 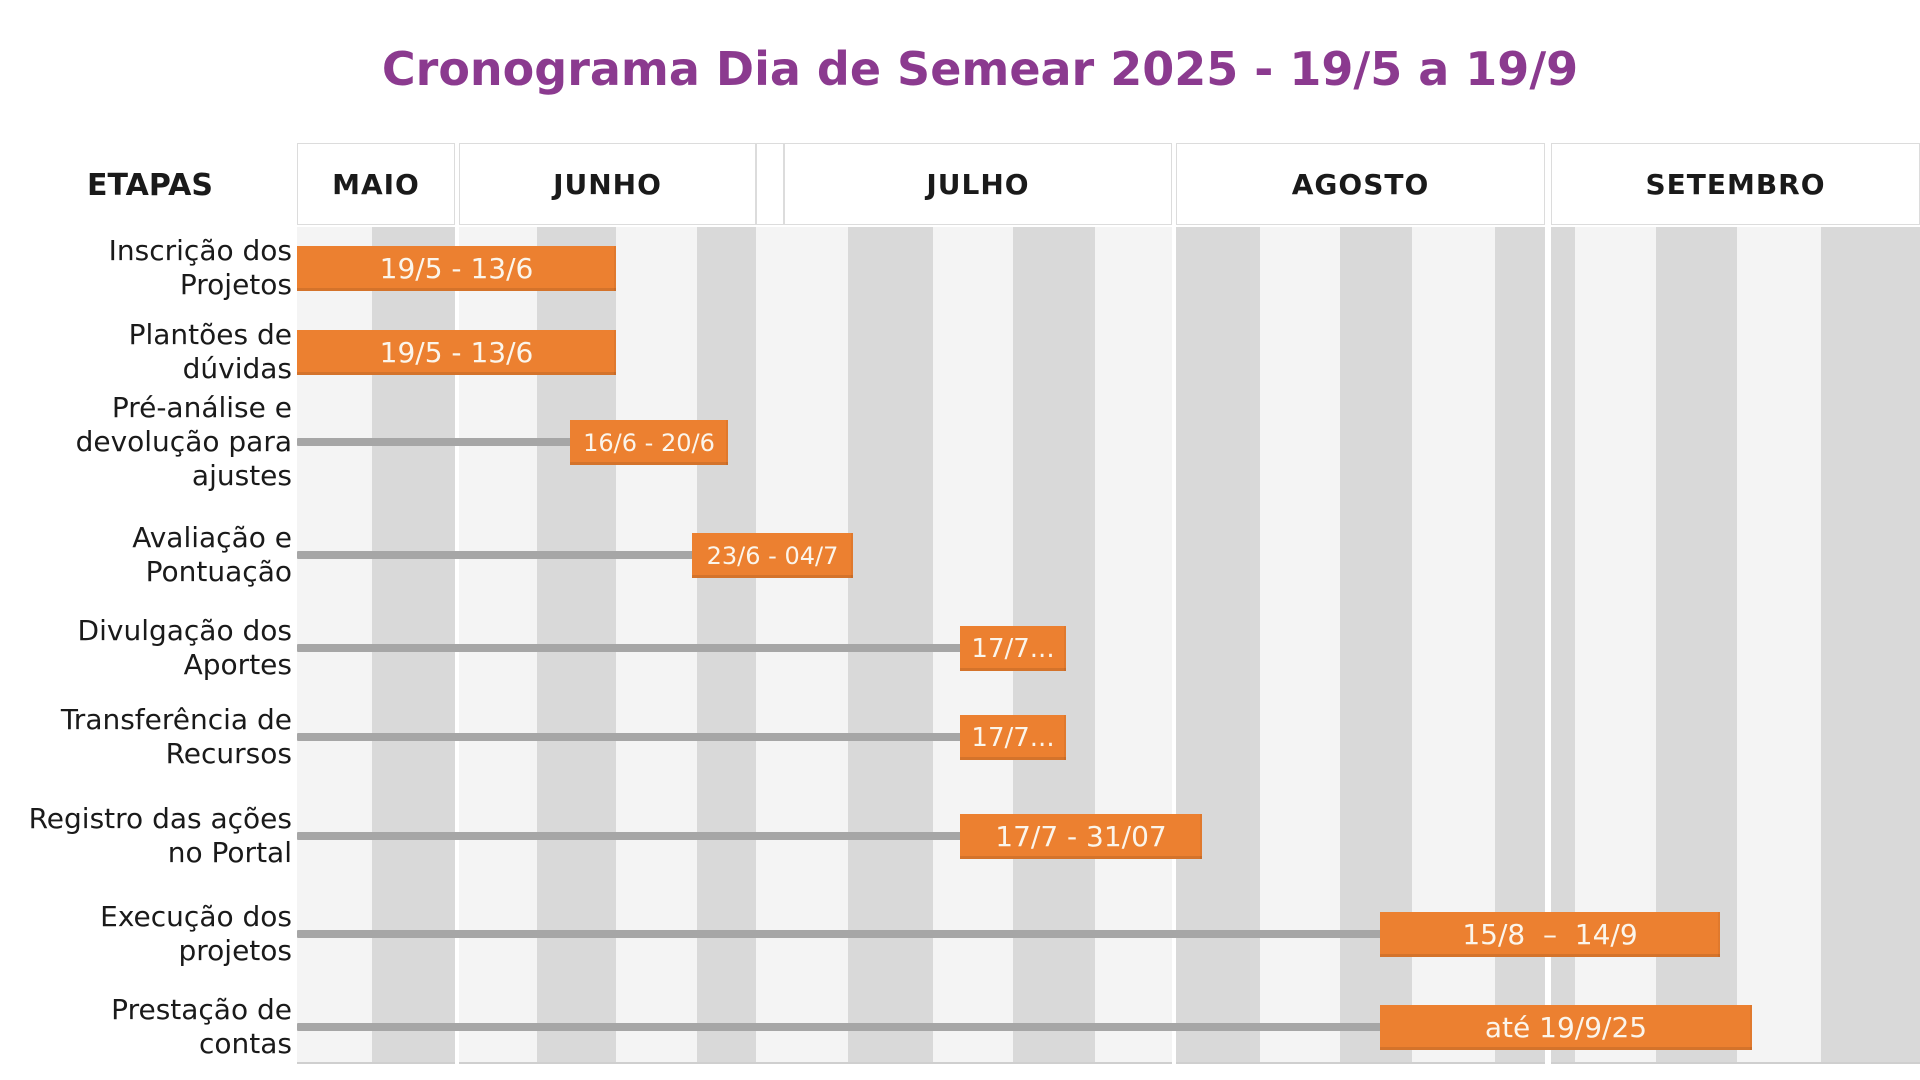 What do you see at coordinates (978, 184) in the screenshot?
I see `month-header-julho: JULHO` at bounding box center [978, 184].